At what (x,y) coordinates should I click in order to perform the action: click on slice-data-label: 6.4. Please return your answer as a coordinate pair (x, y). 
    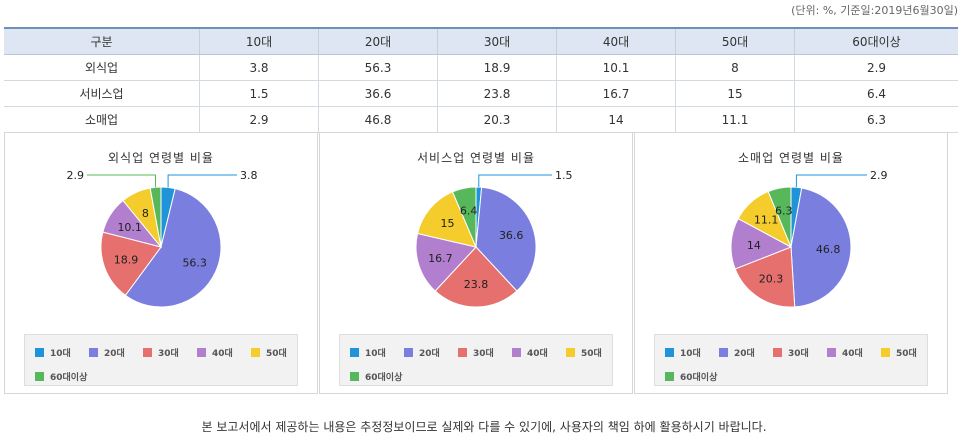
    Looking at the image, I should click on (469, 211).